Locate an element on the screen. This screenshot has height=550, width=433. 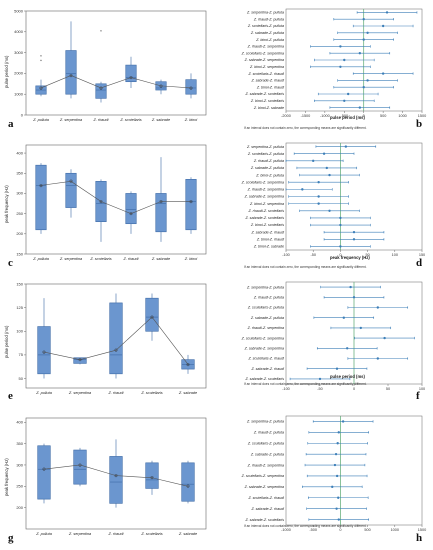
y-tick-label: 50 is located at coordinates (21, 378).